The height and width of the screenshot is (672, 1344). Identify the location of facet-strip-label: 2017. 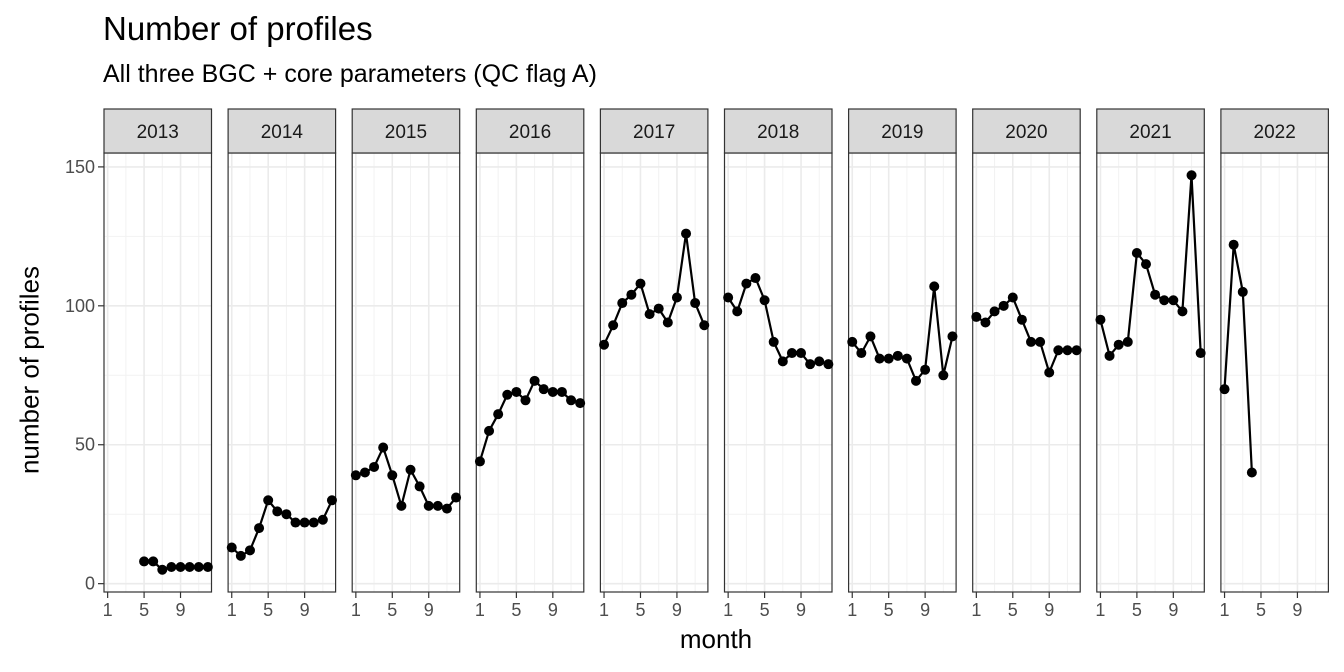
(654, 132).